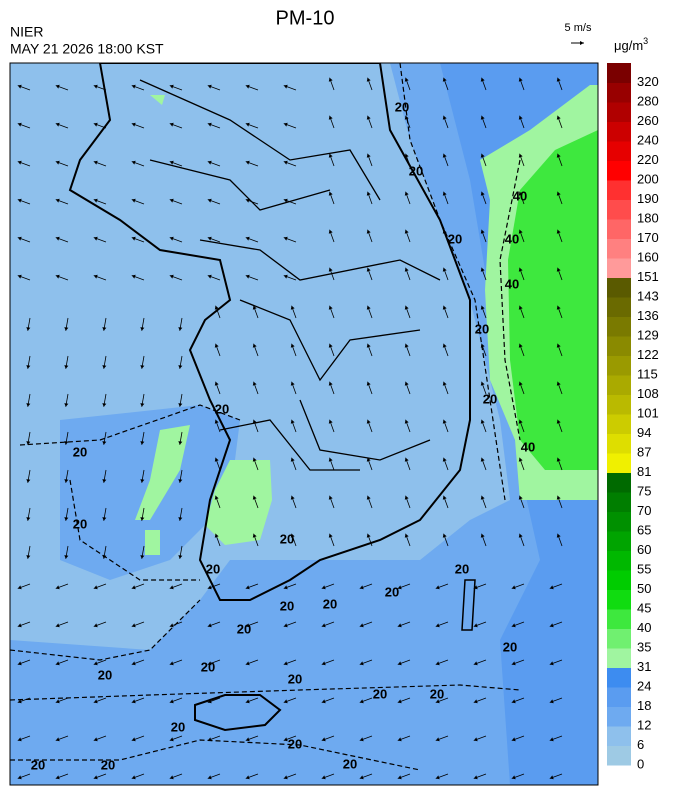  I want to click on colorbar-label: 190, so click(648, 198).